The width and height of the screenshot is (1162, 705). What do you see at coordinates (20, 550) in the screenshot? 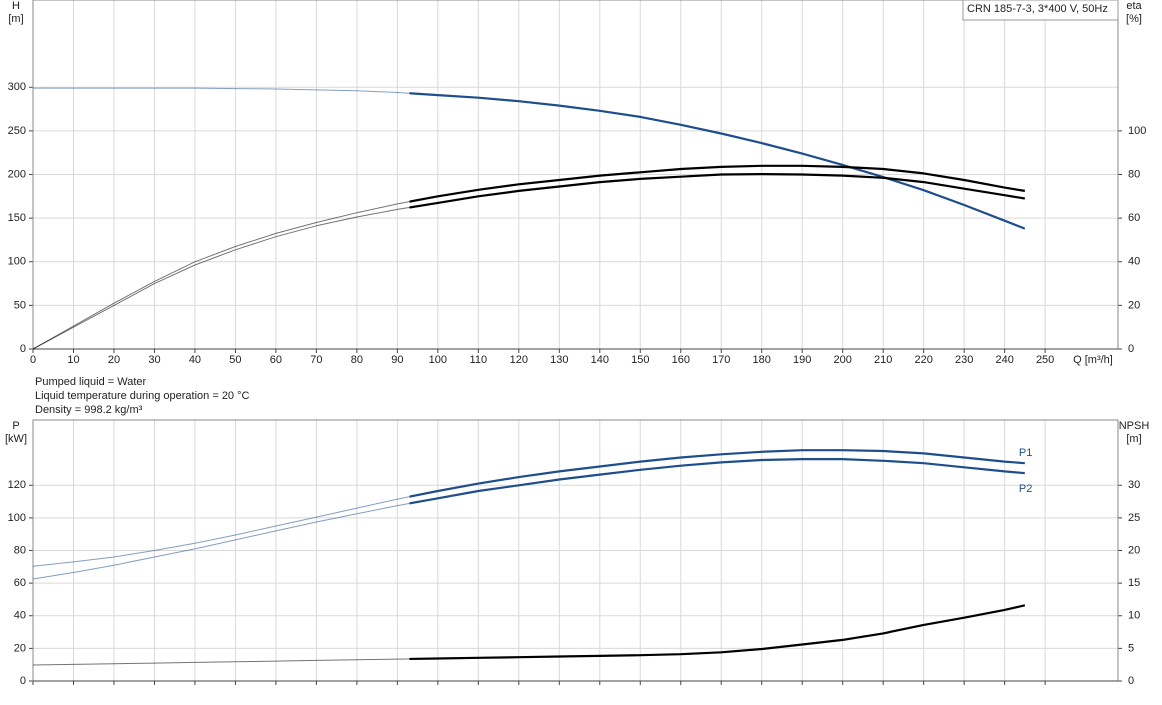
I see `y-tick-label: 80` at bounding box center [20, 550].